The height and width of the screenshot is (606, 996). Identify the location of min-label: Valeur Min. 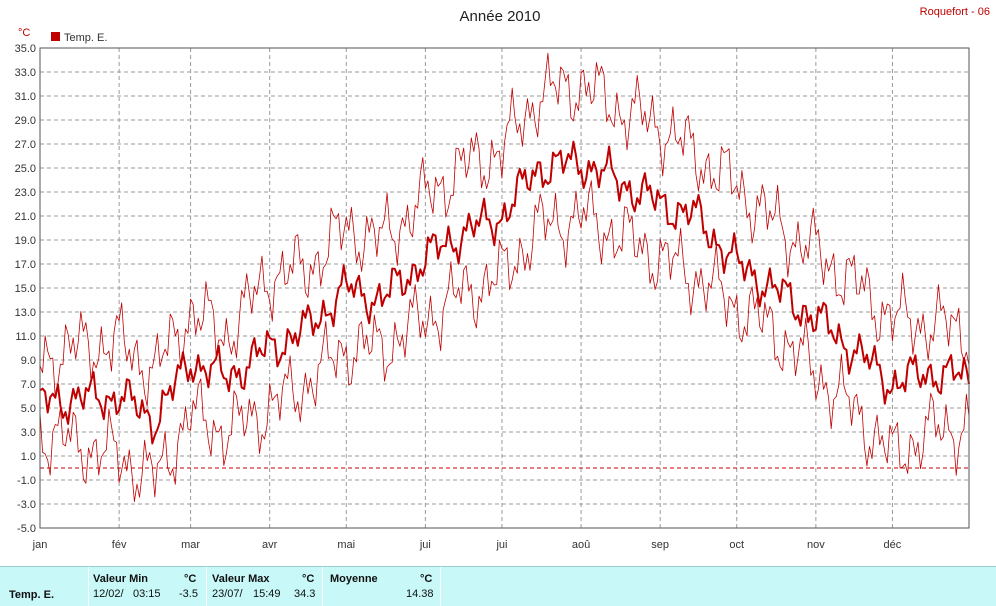
(121, 579).